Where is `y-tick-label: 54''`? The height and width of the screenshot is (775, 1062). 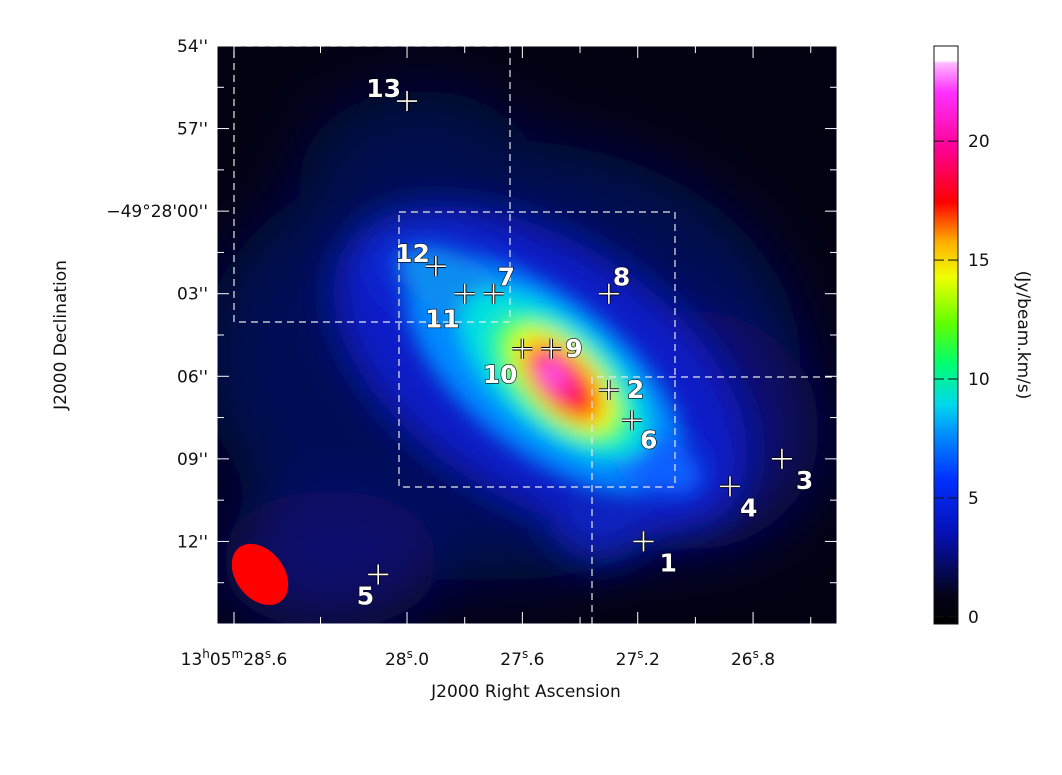 y-tick-label: 54'' is located at coordinates (192, 47).